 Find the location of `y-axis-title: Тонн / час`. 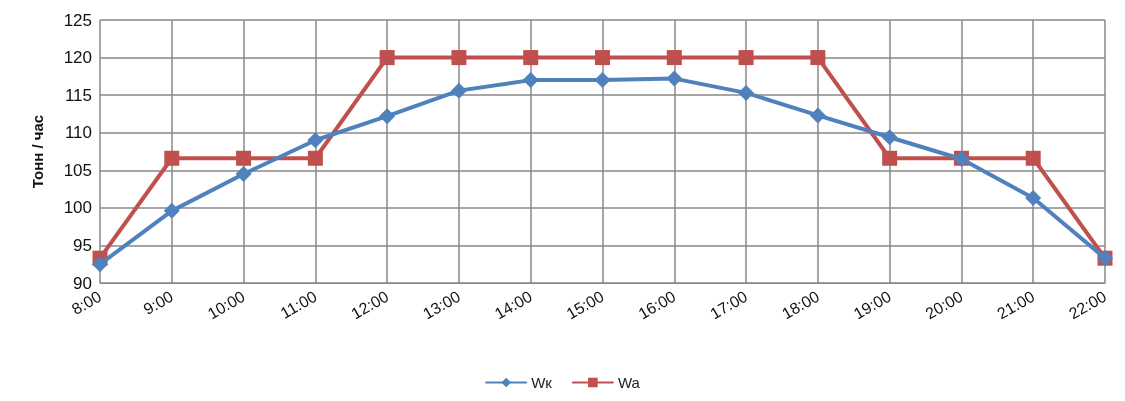

y-axis-title: Тонн / час is located at coordinates (37, 151).